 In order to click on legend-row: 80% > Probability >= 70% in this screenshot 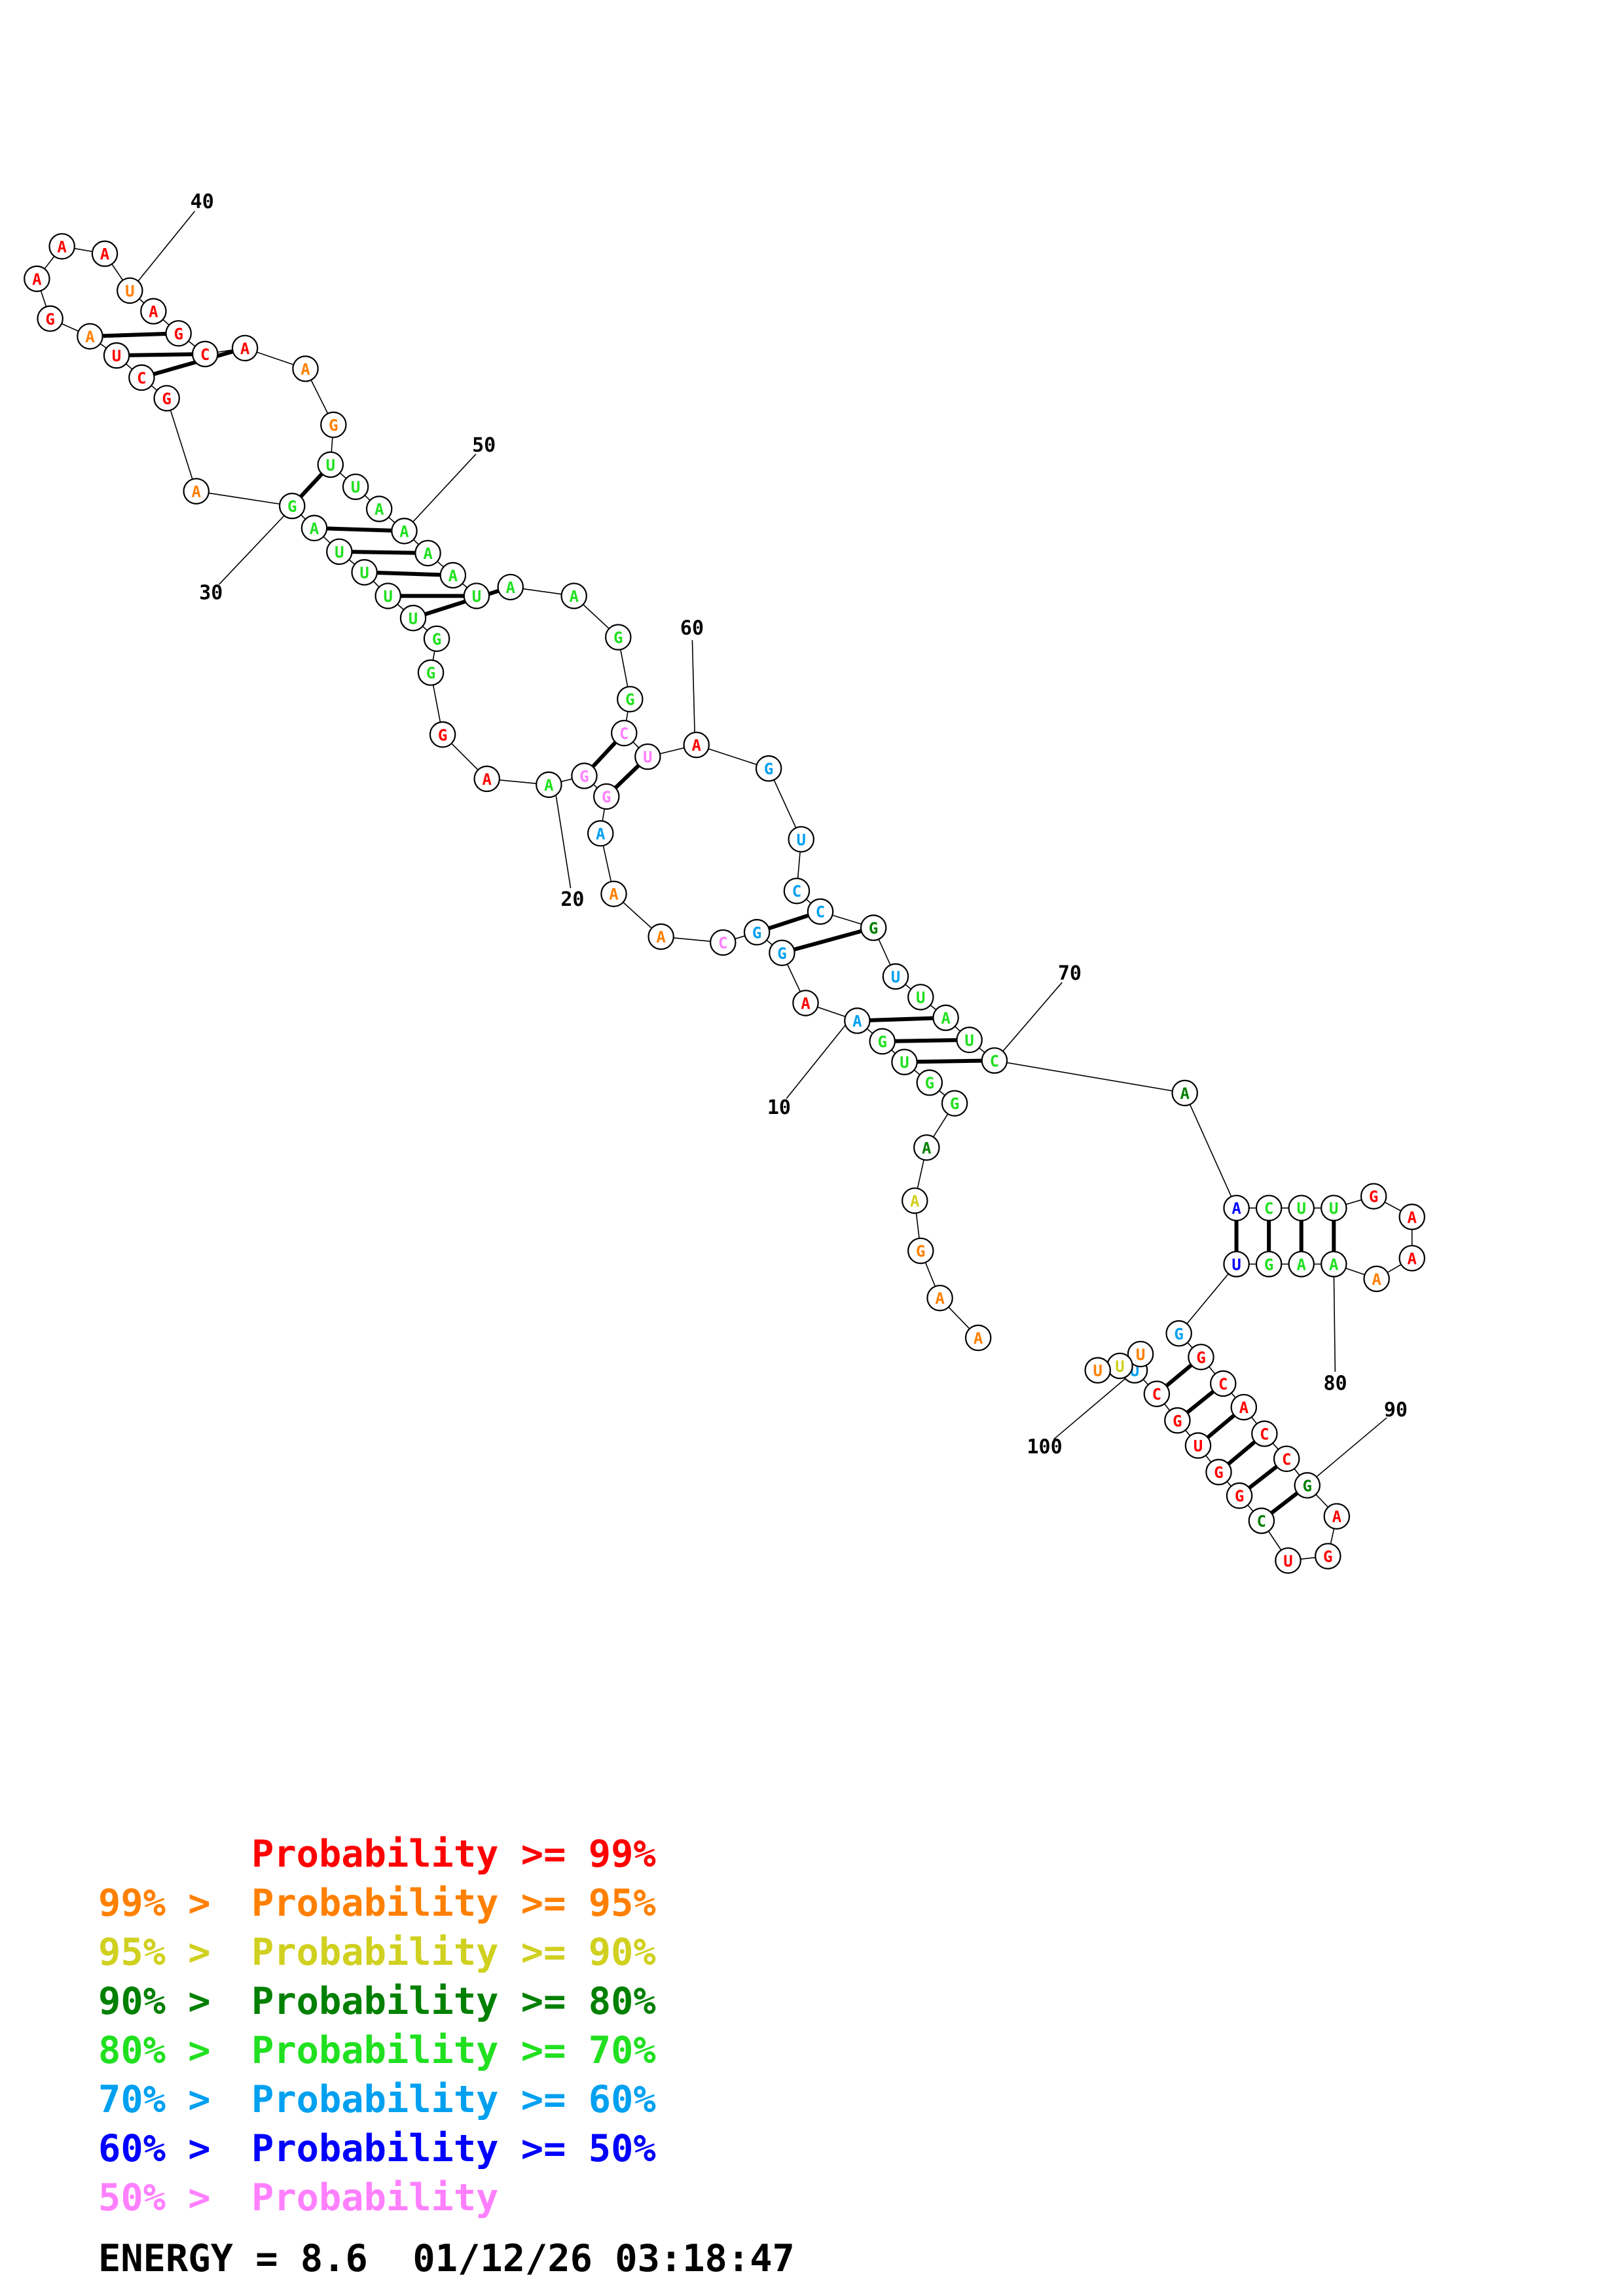, I will do `click(377, 2051)`.